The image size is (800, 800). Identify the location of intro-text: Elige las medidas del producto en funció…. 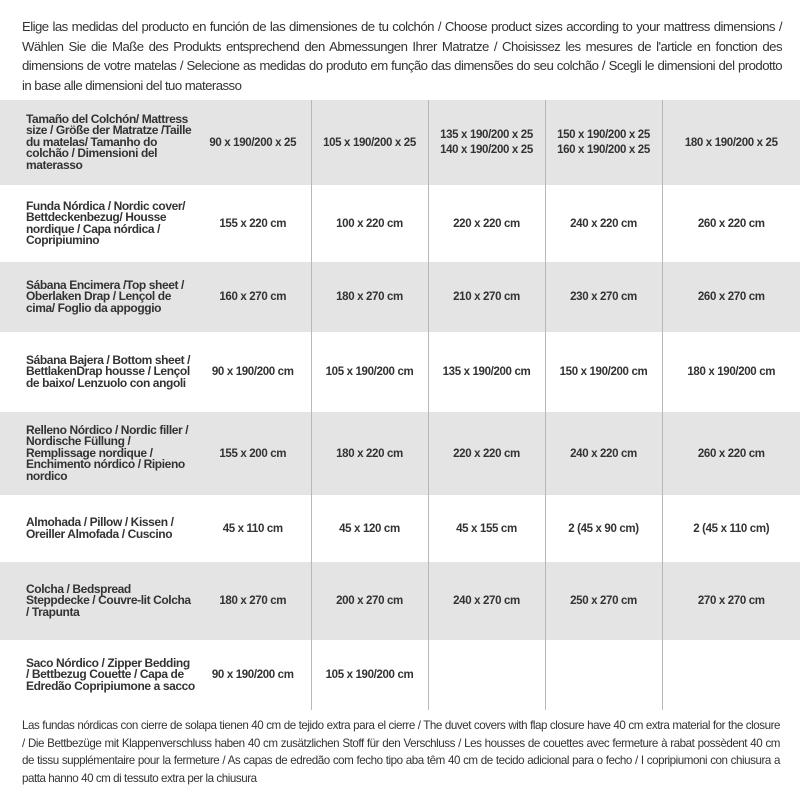
(402, 56).